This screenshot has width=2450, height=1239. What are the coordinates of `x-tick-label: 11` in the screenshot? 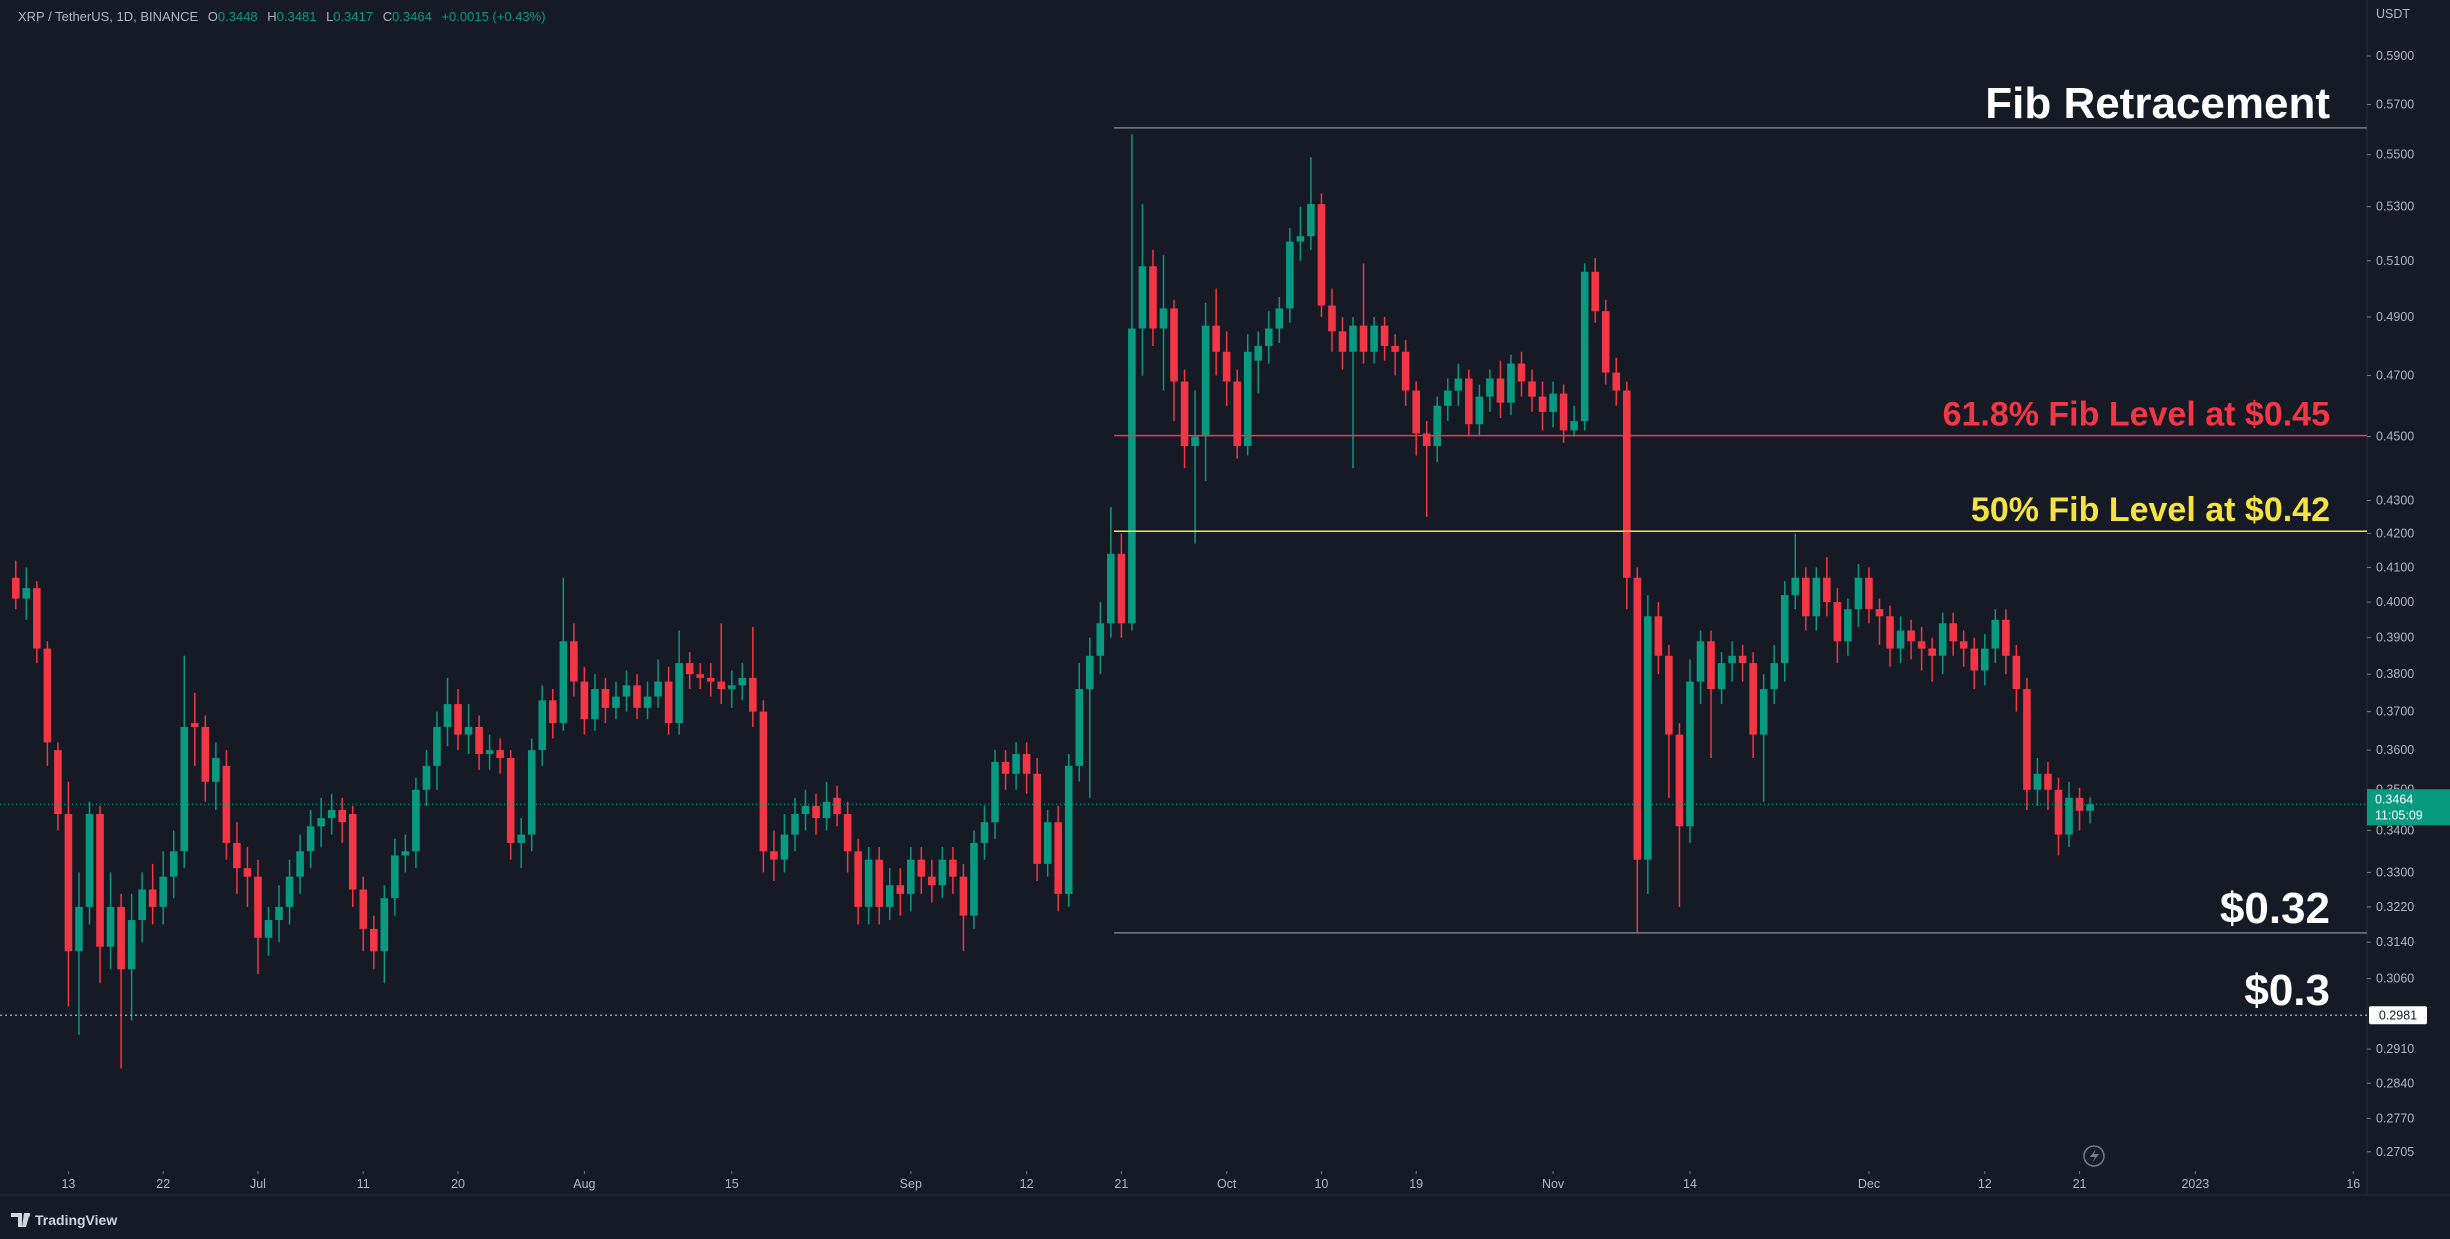 It's located at (363, 1184).